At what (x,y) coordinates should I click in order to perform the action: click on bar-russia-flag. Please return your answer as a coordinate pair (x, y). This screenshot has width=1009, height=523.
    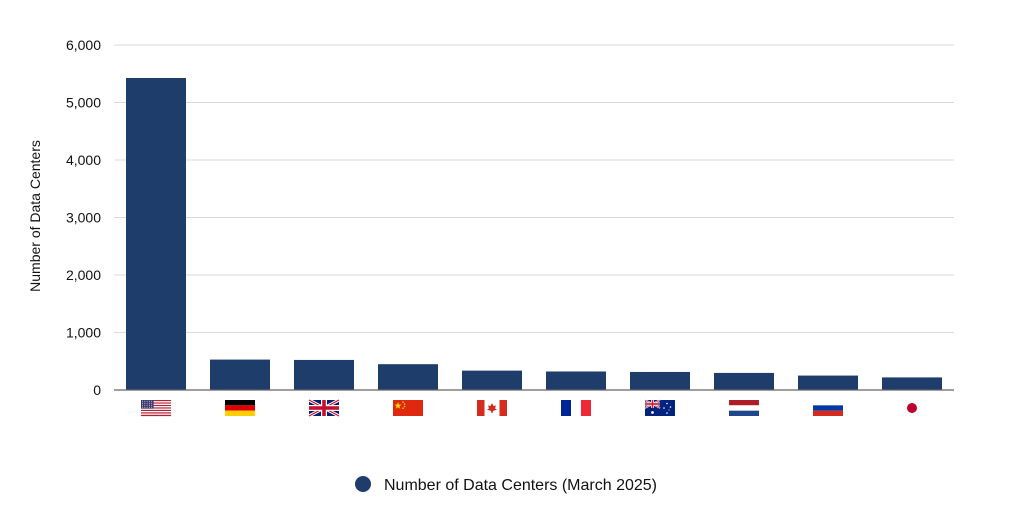
    Looking at the image, I should click on (828, 382).